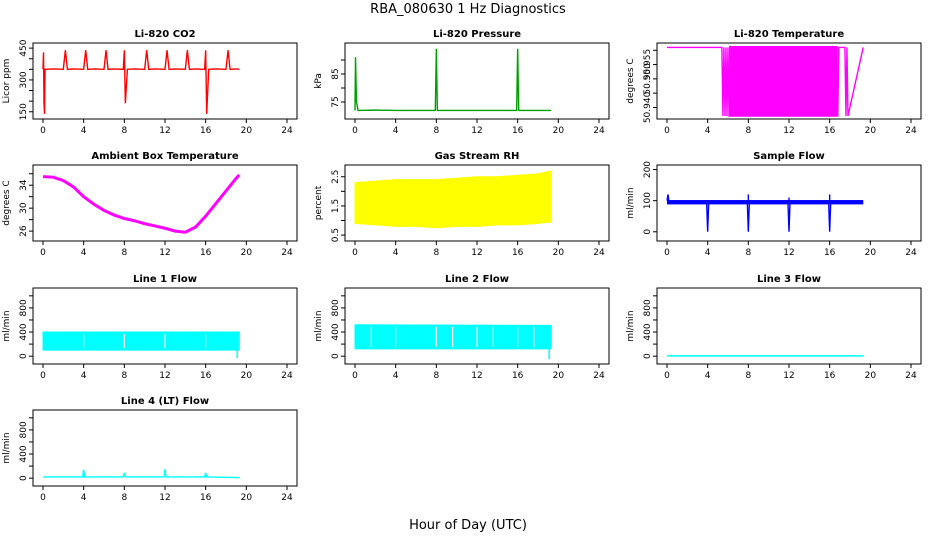  Describe the element at coordinates (7, 81) in the screenshot. I see `y-axis-label: Licor ppm` at that location.